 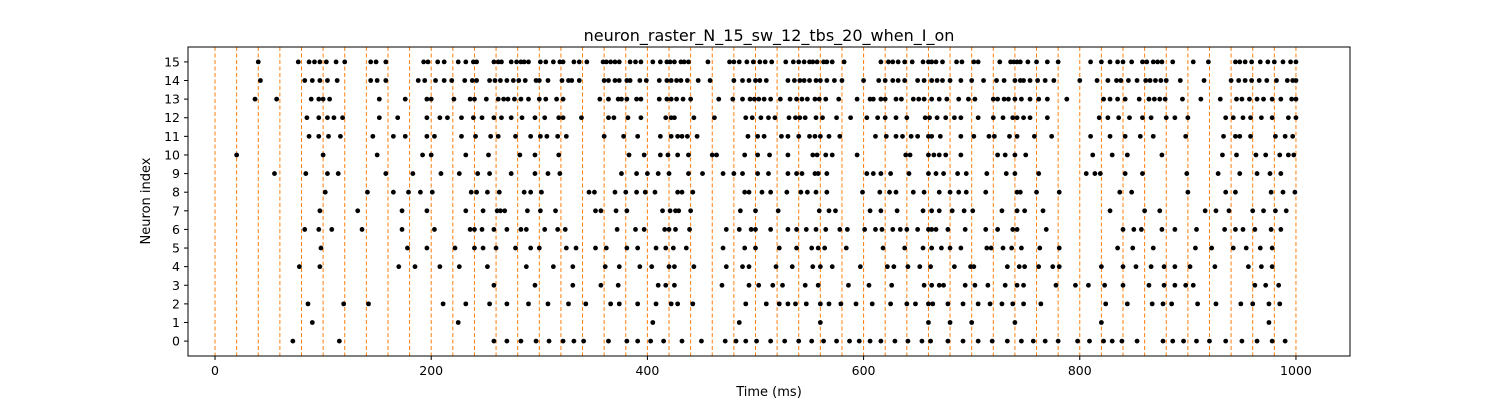 I want to click on y-tick-label: 14, so click(x=172, y=80).